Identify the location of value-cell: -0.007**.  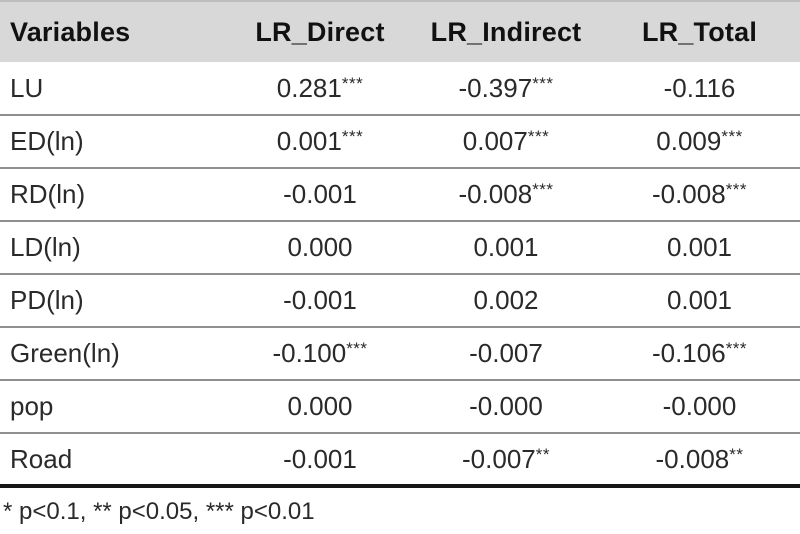
(506, 460).